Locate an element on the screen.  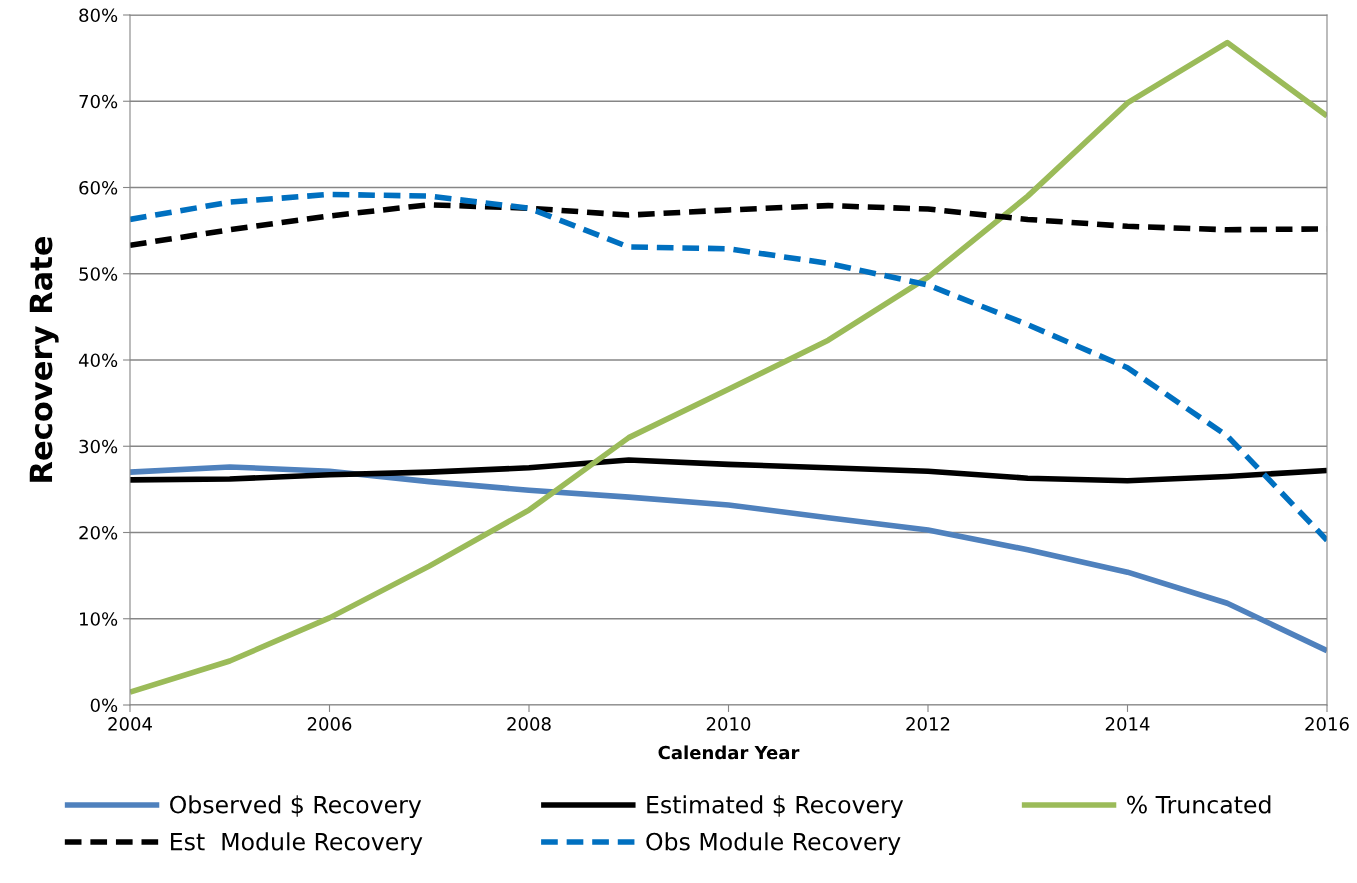
legend-label: Est Module Recovery is located at coordinates (297, 844).